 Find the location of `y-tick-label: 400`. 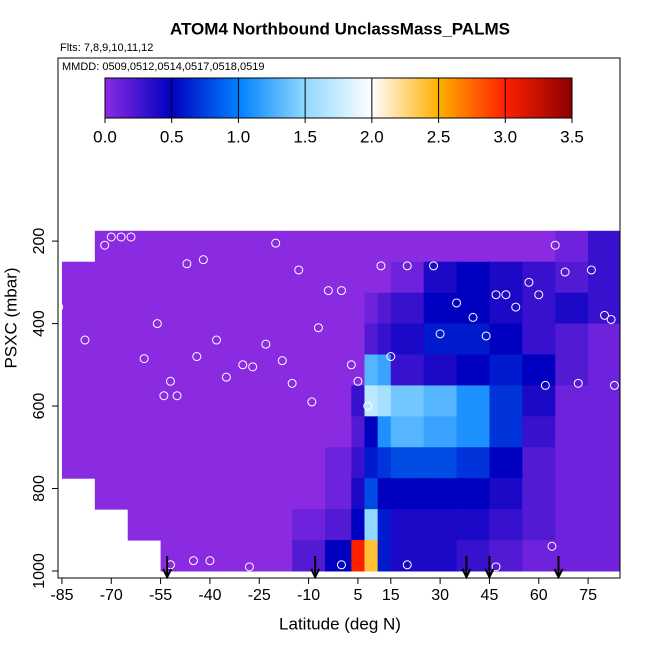

y-tick-label: 400 is located at coordinates (39, 323).